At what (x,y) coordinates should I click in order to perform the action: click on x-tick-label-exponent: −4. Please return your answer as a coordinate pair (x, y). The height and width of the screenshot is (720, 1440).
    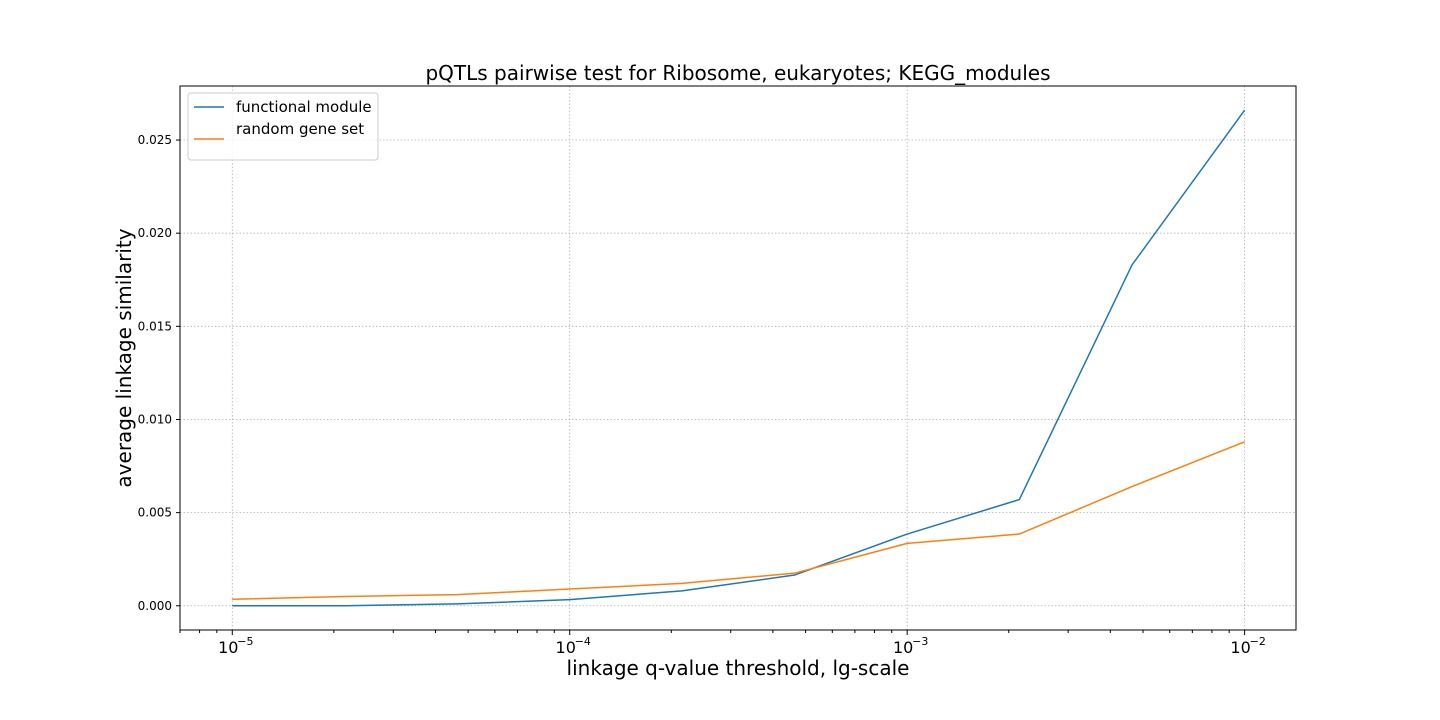
    Looking at the image, I should click on (583, 641).